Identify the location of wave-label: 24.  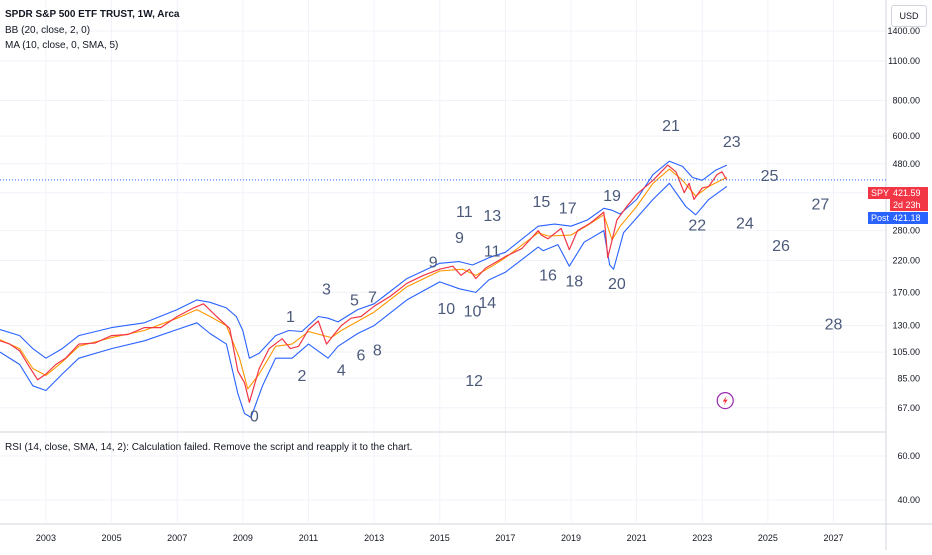
(745, 223).